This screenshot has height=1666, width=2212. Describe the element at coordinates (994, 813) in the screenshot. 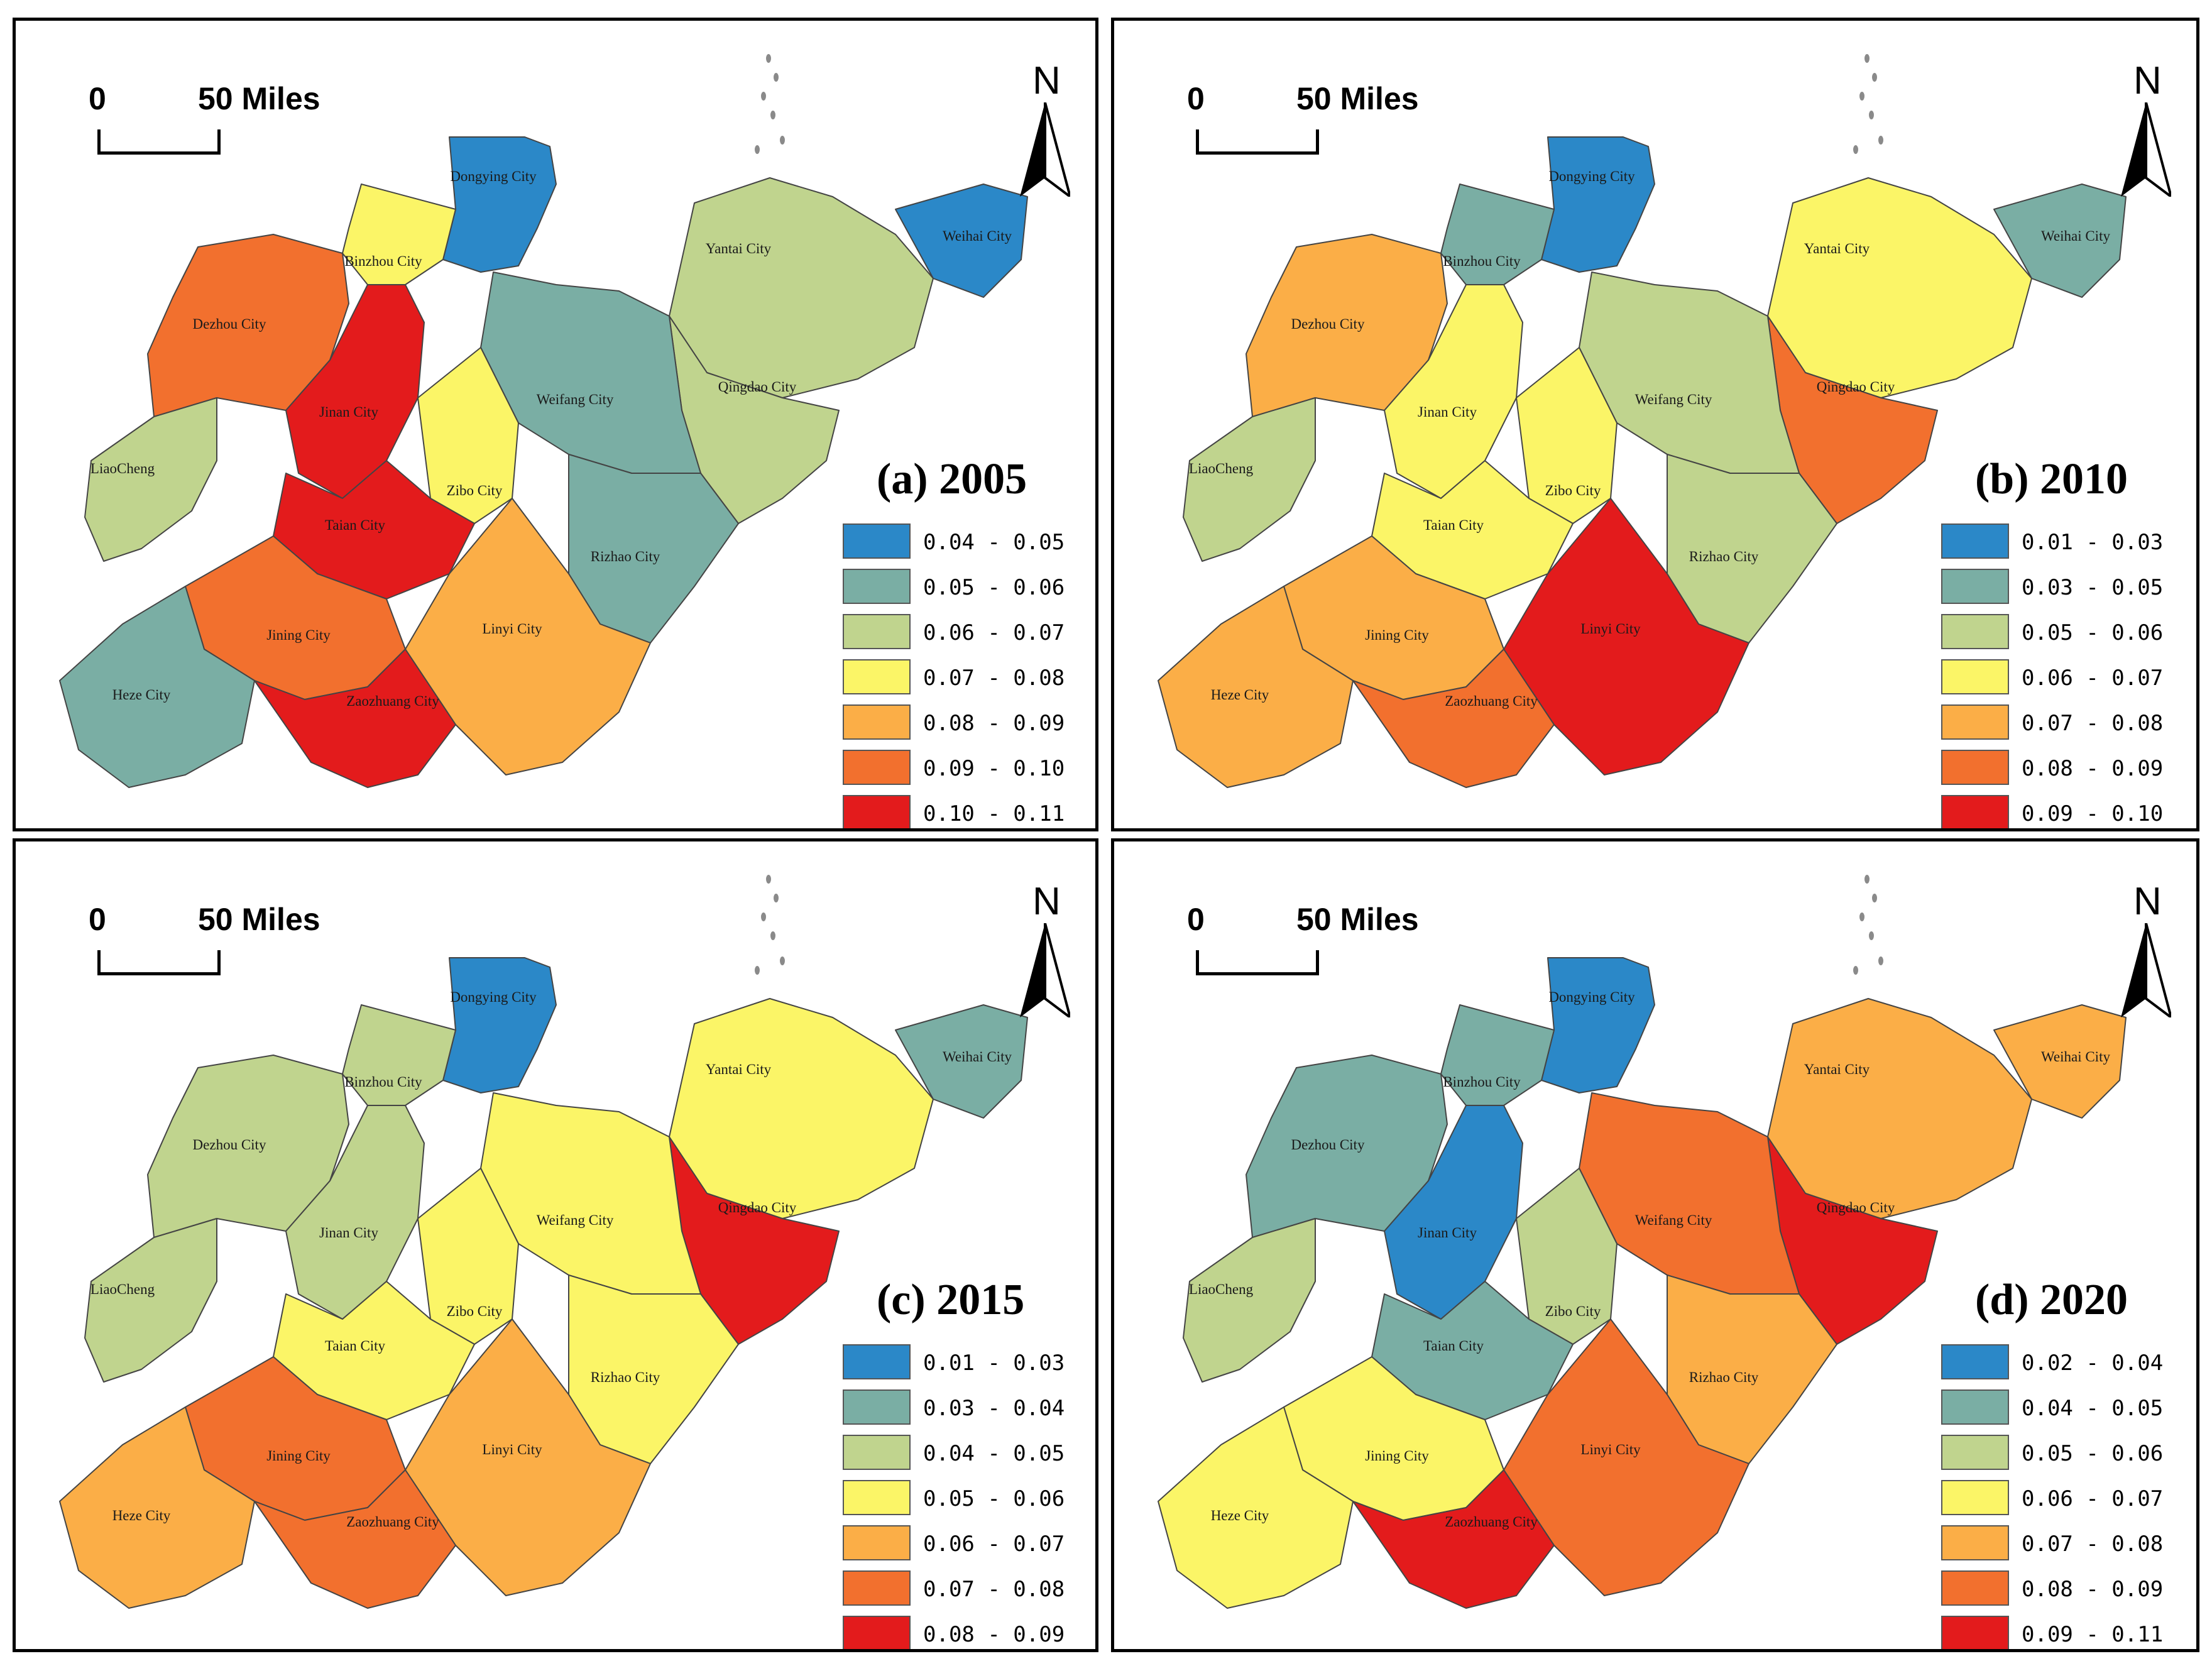

I see `legend-label: 0.10 - 0.11` at that location.